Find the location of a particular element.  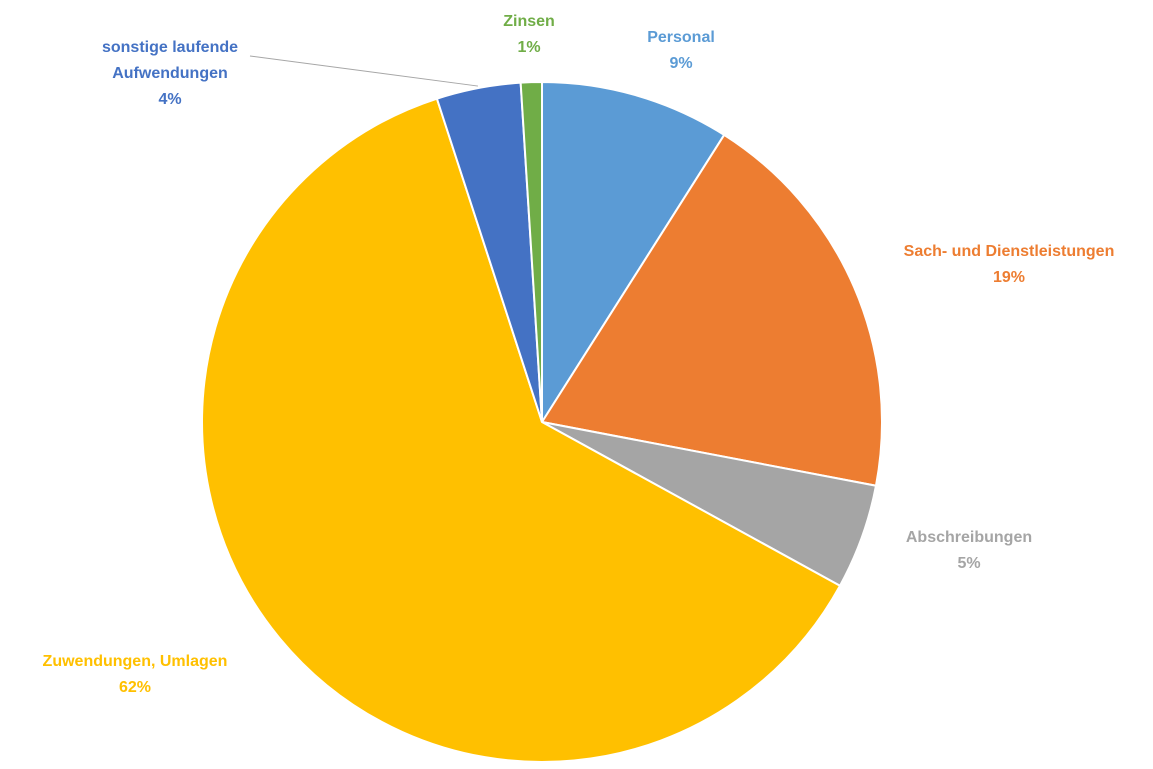

data-label-name: Zinsen is located at coordinates (529, 21).